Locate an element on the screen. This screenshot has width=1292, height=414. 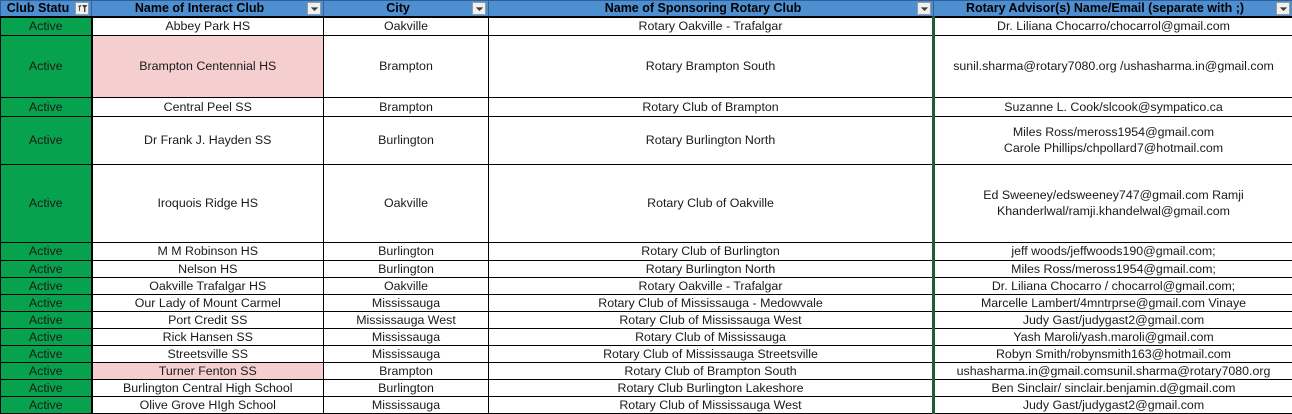
cell-sponsoring-rotary-club: Rotary Club Burlington Lakeshore is located at coordinates (711, 387).